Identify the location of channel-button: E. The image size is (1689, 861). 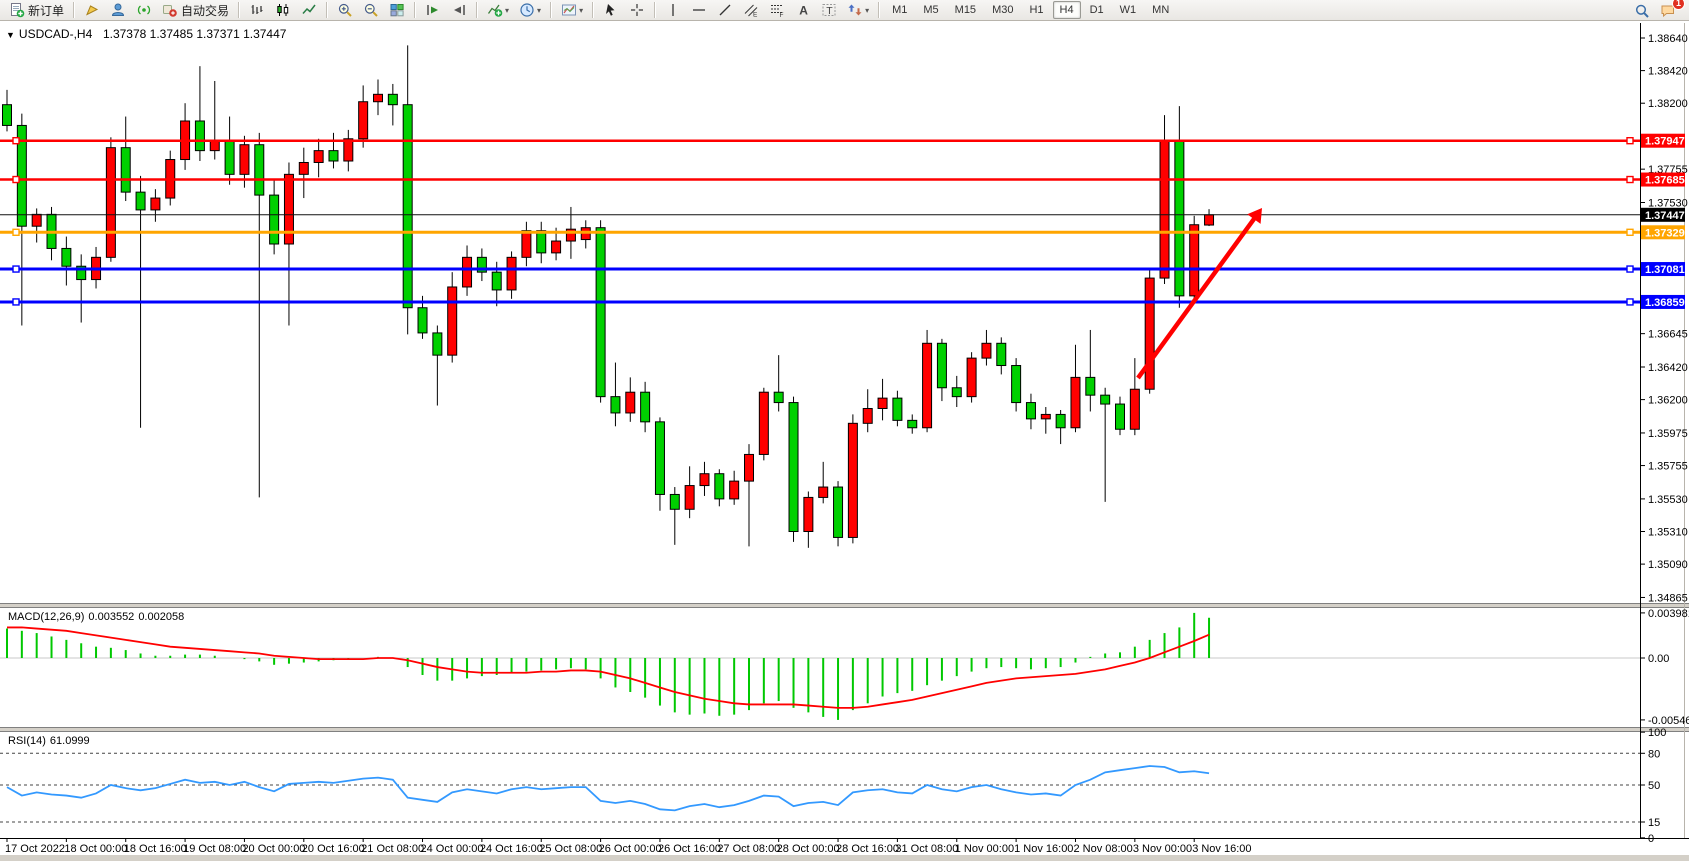
(751, 10).